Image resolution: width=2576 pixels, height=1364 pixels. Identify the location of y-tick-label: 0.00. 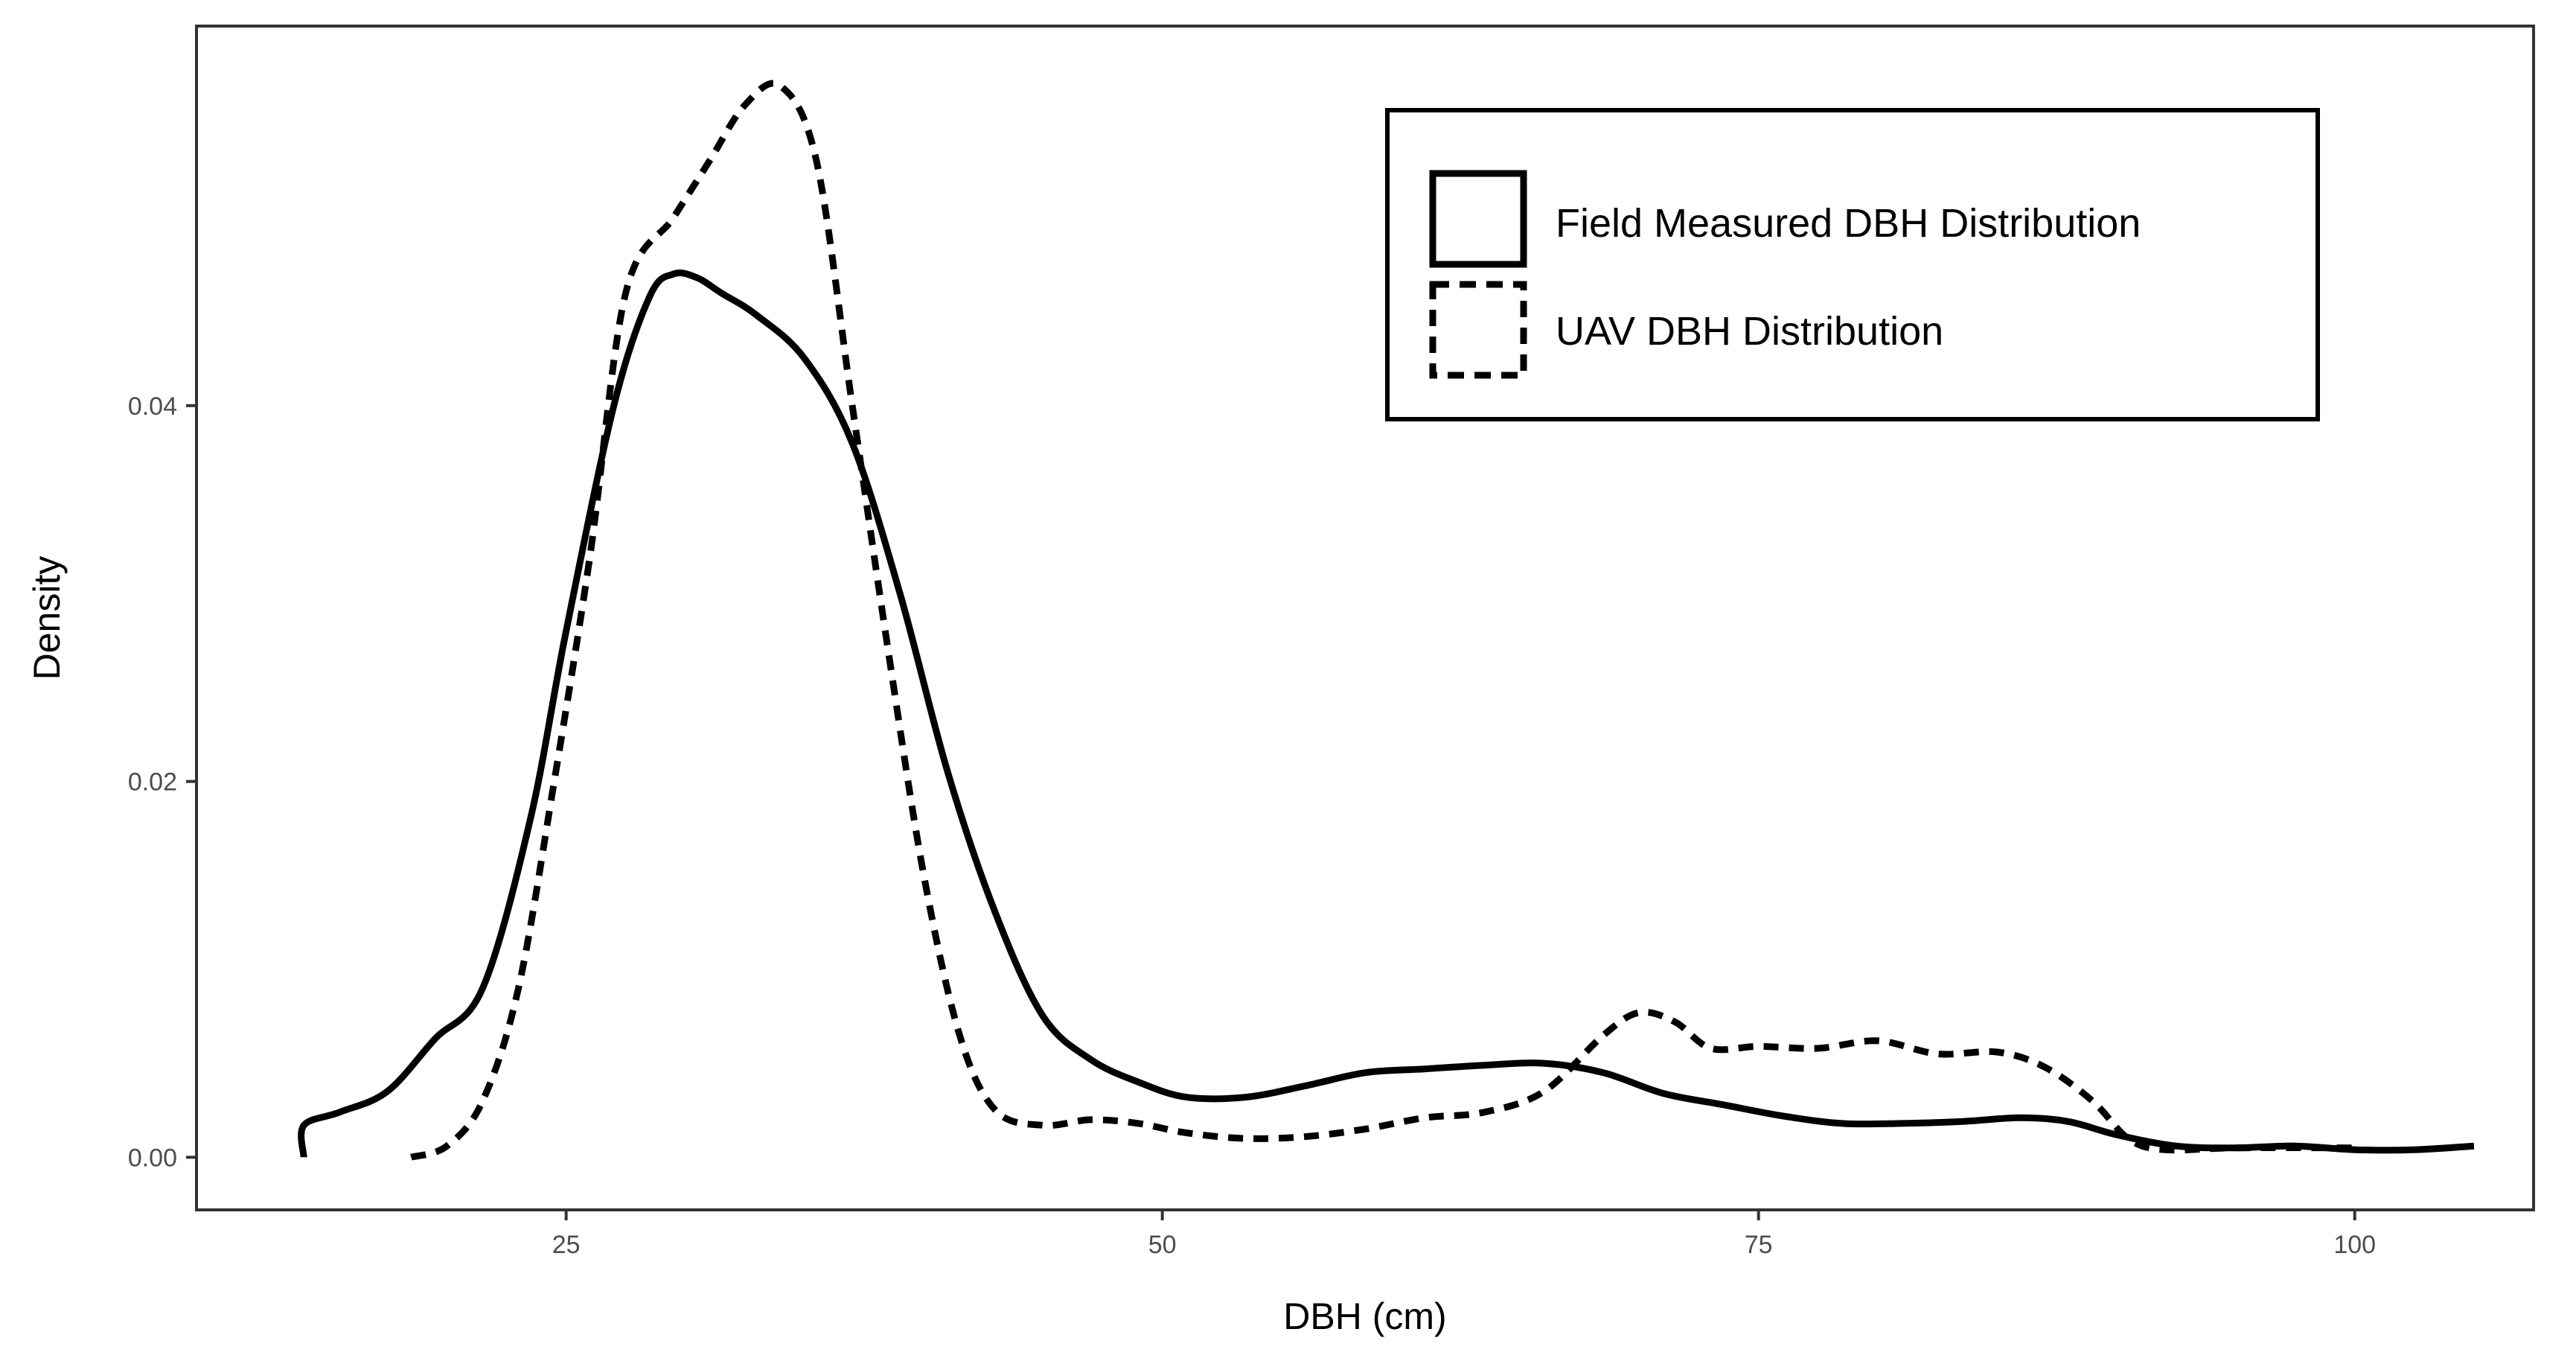
(152, 1158).